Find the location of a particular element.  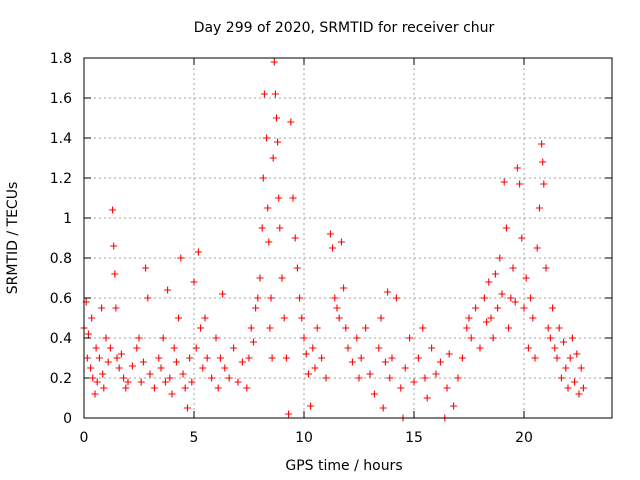

y-tick-label: 0.4 is located at coordinates (61, 339).